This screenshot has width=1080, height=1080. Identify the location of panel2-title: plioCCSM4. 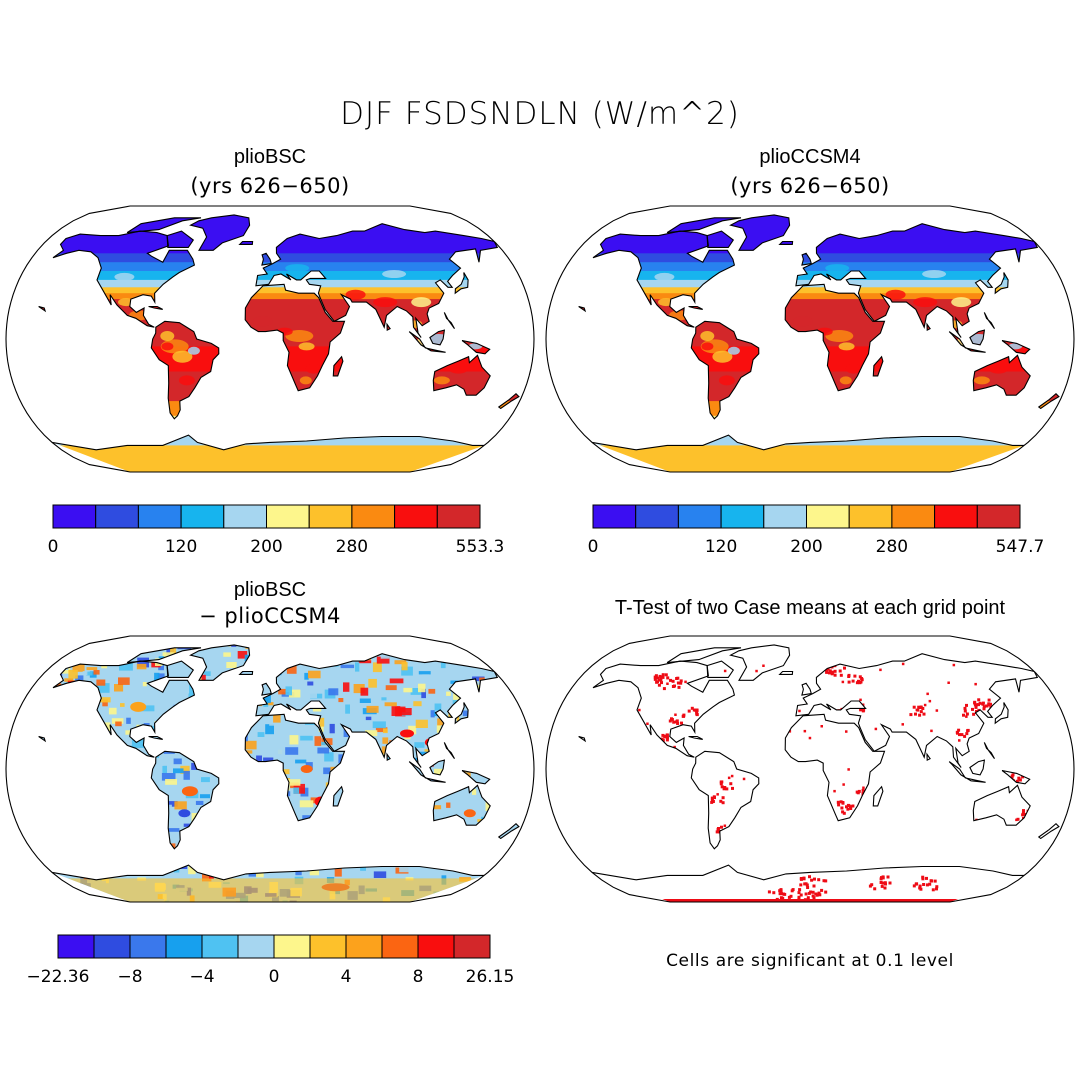
(810, 157).